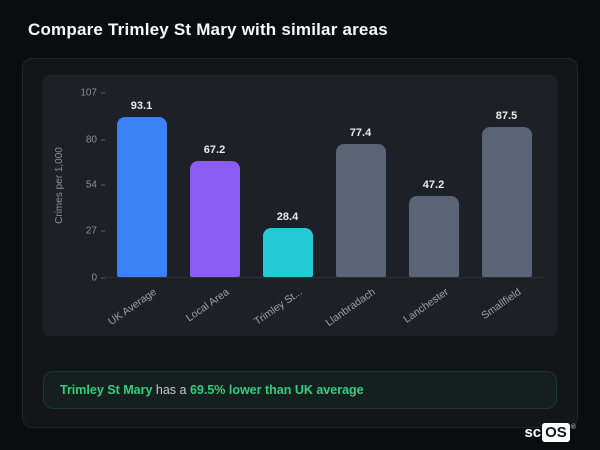  I want to click on y-axis-ticks: 0 27 54 80 107, so click(87, 186).